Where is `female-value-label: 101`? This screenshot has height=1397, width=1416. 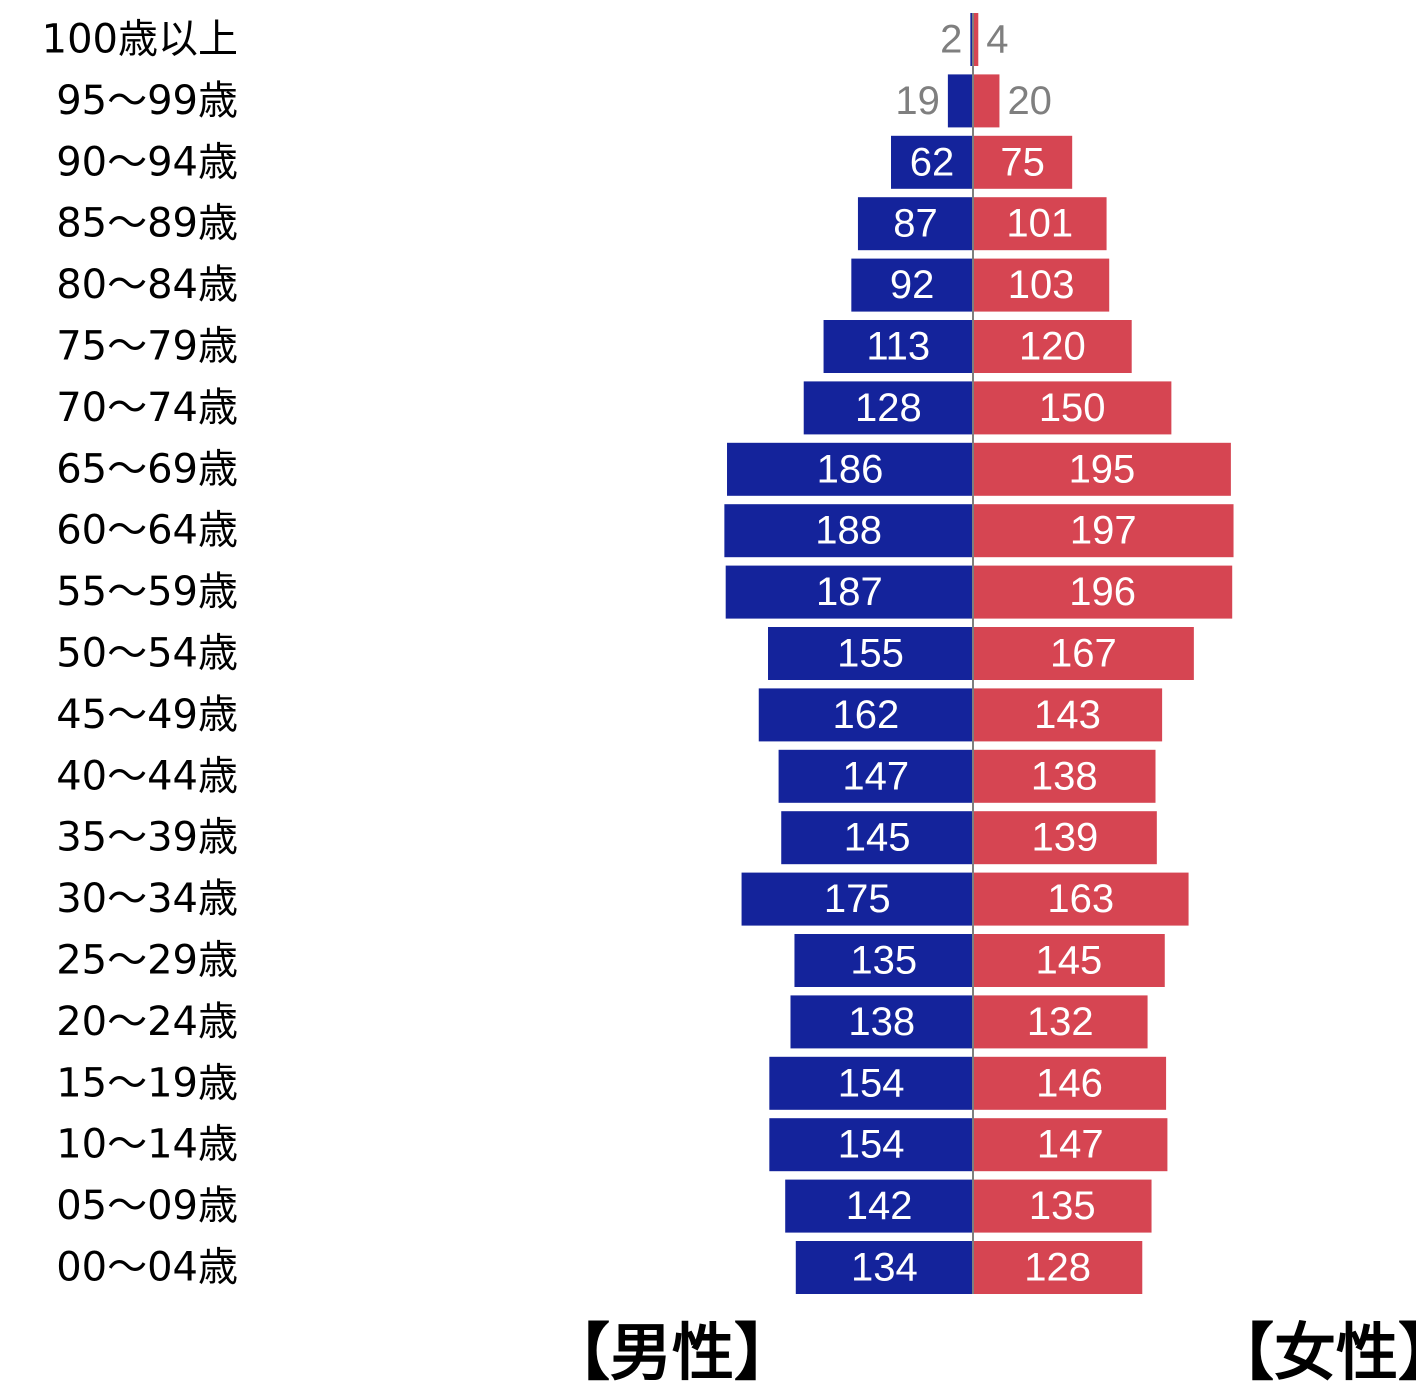
female-value-label: 101 is located at coordinates (1039, 224).